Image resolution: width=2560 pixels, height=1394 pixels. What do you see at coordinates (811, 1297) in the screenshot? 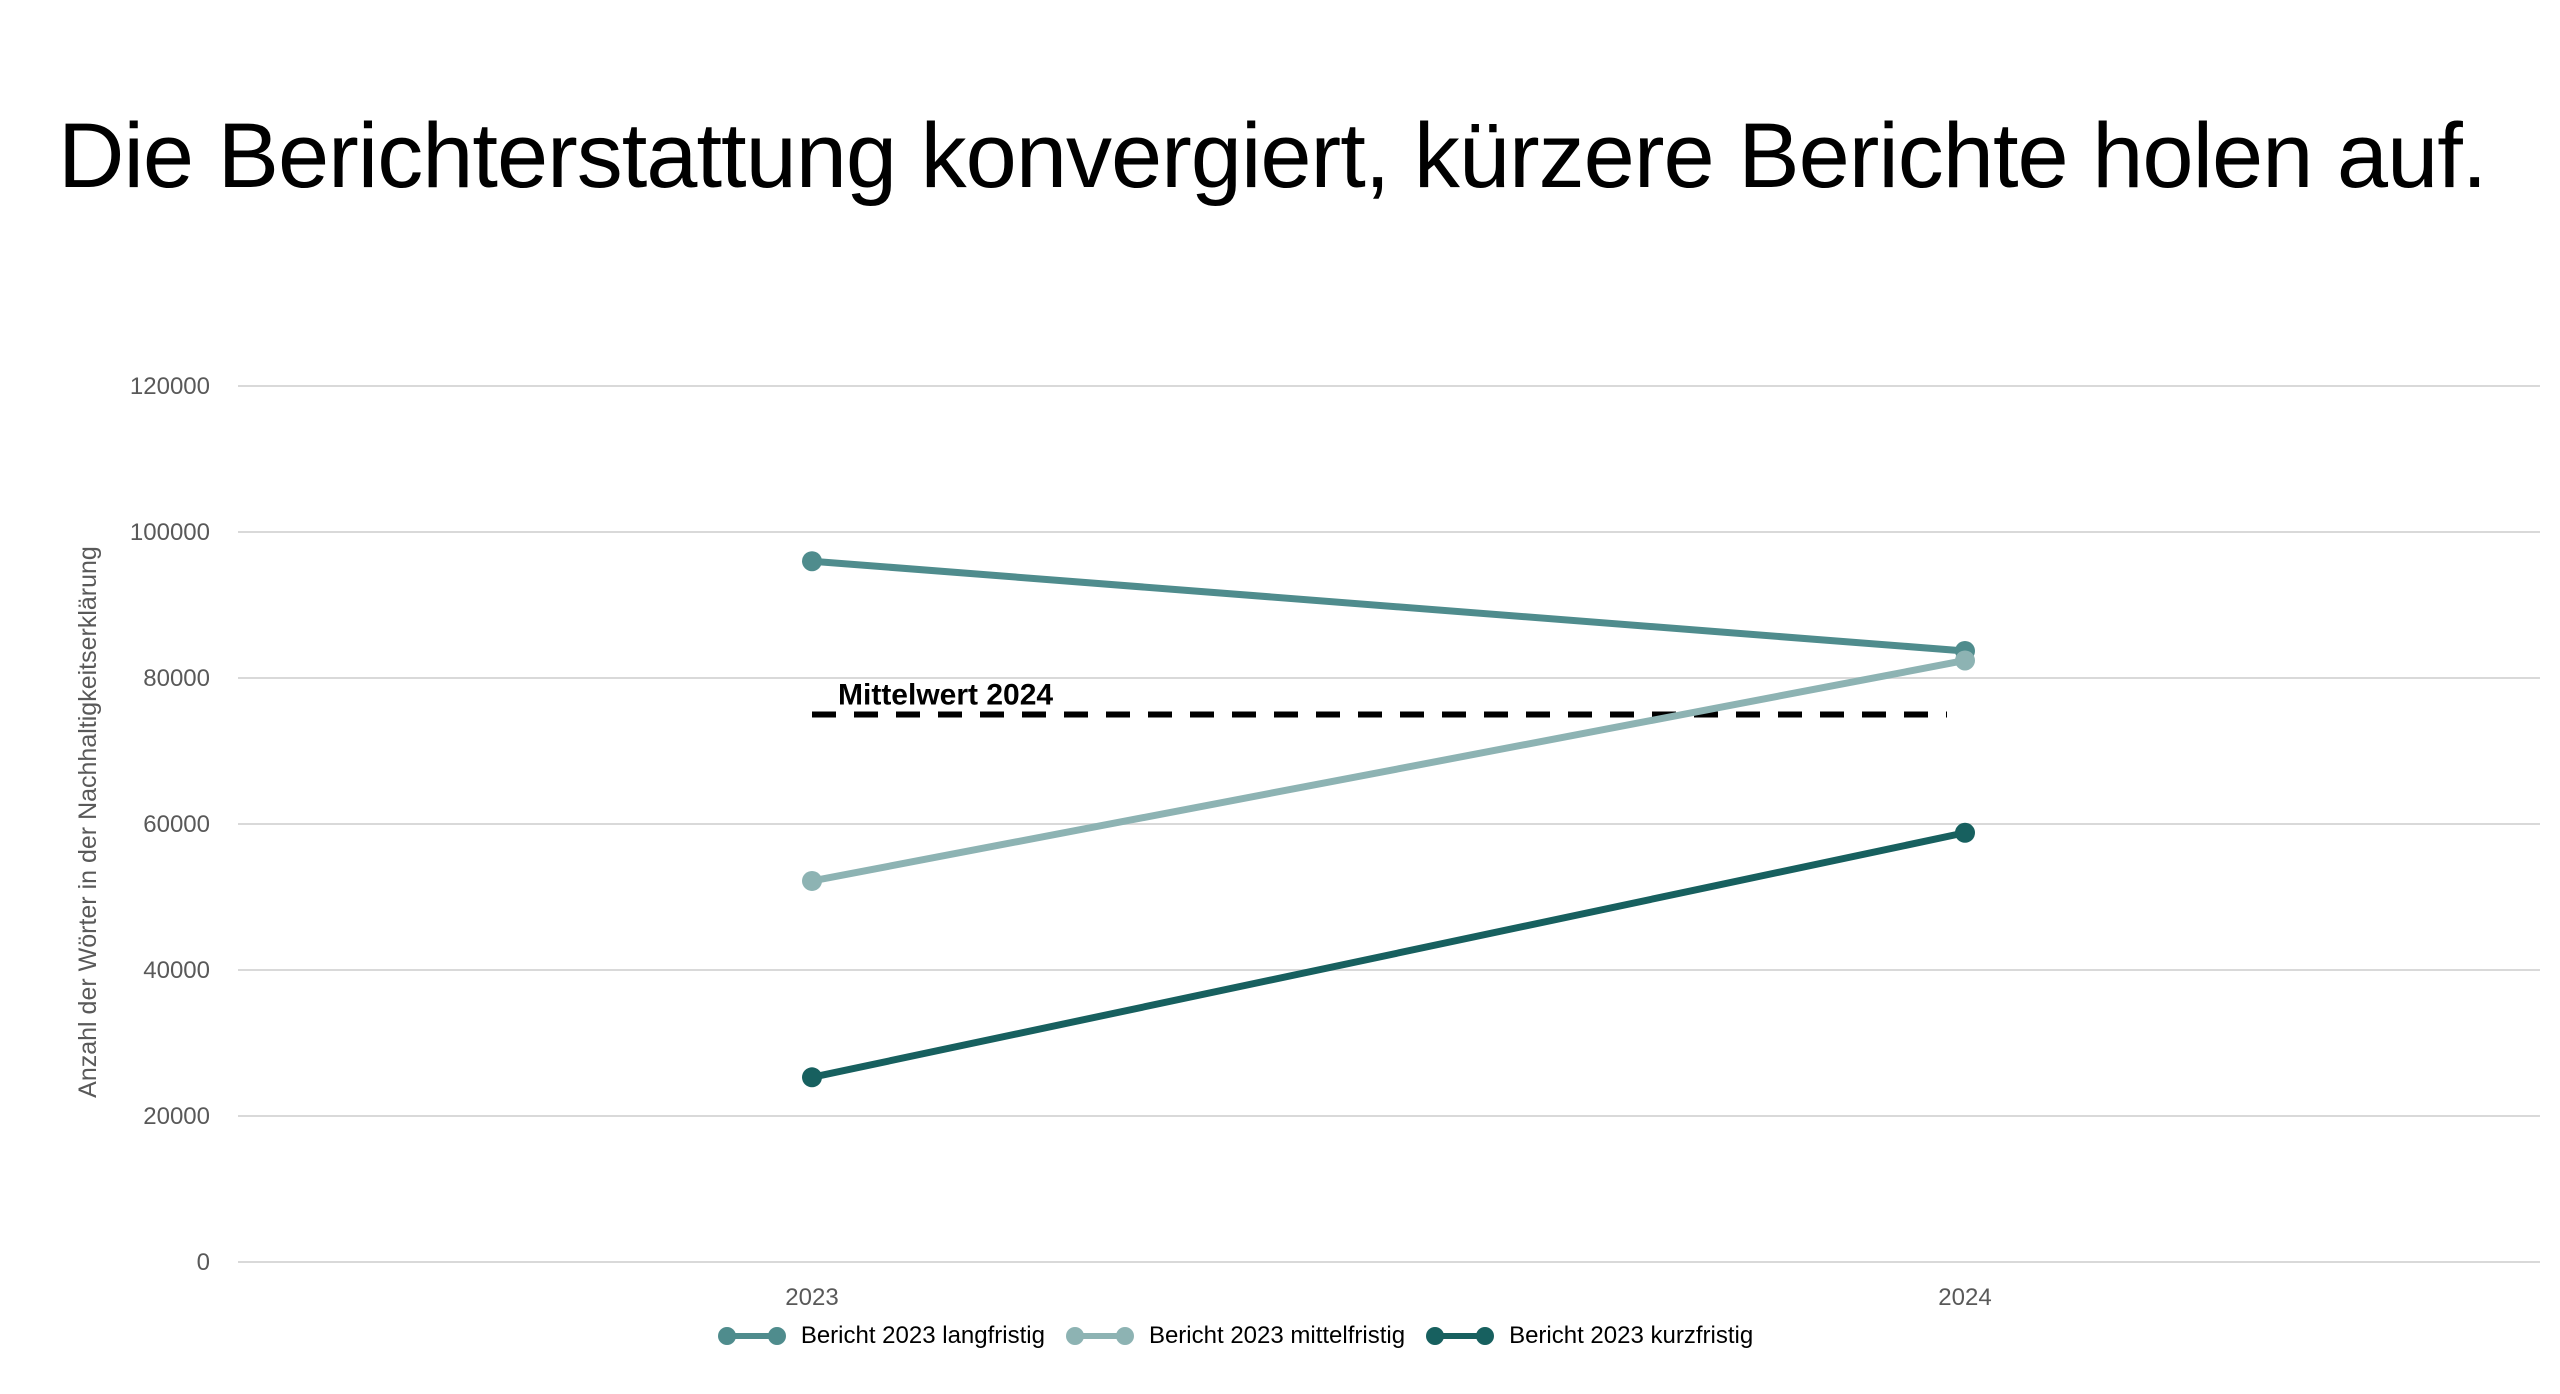
I see `x-tick-label: 2023` at bounding box center [811, 1297].